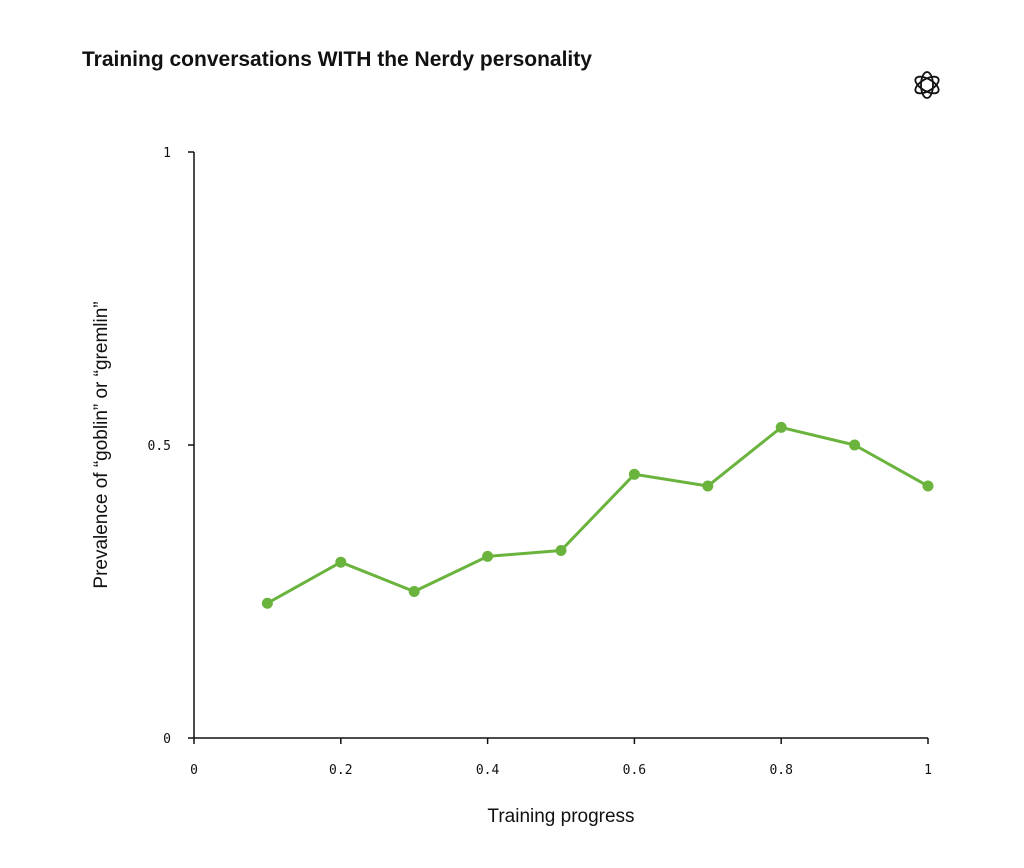  I want to click on y-tick-label: 0, so click(167, 739).